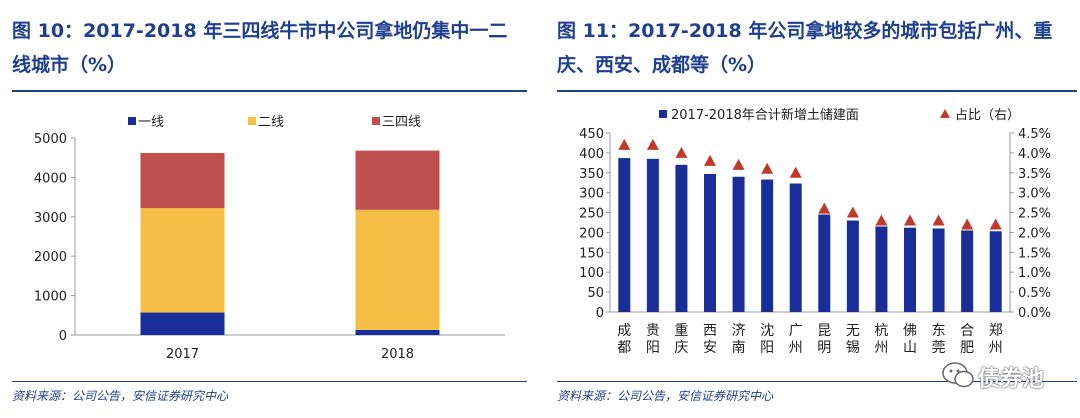  What do you see at coordinates (958, 375) in the screenshot?
I see `wechat-icon` at bounding box center [958, 375].